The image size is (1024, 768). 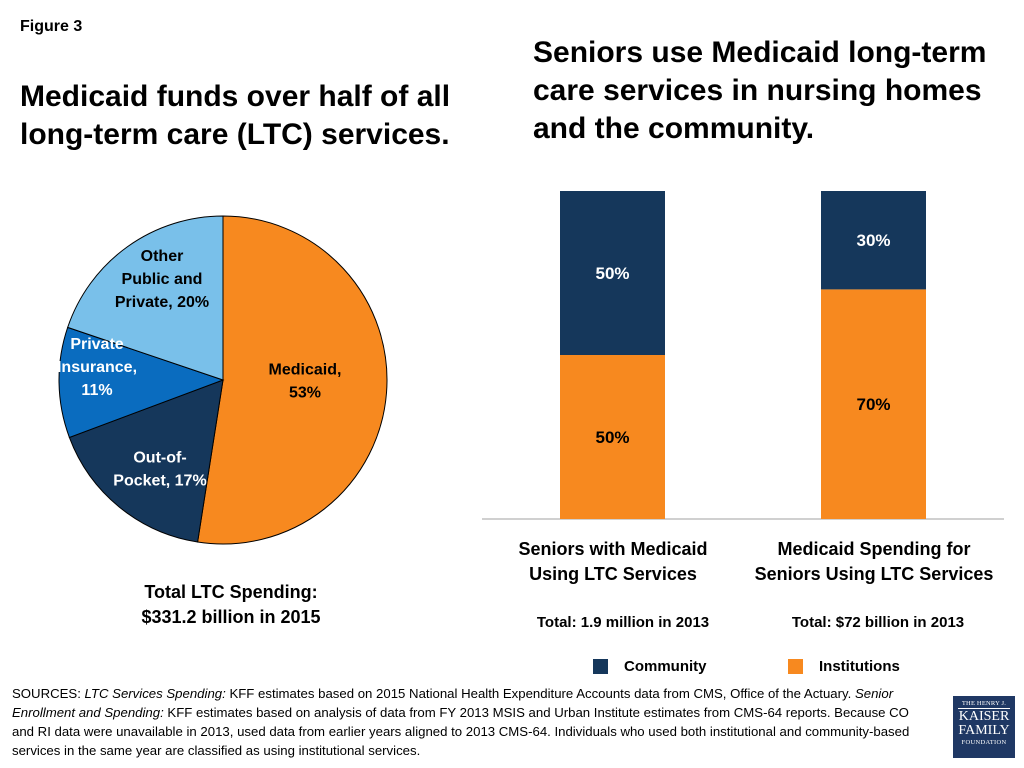 I want to click on bar-total-label-1: Total: 1.9 million in 2013, so click(x=623, y=622).